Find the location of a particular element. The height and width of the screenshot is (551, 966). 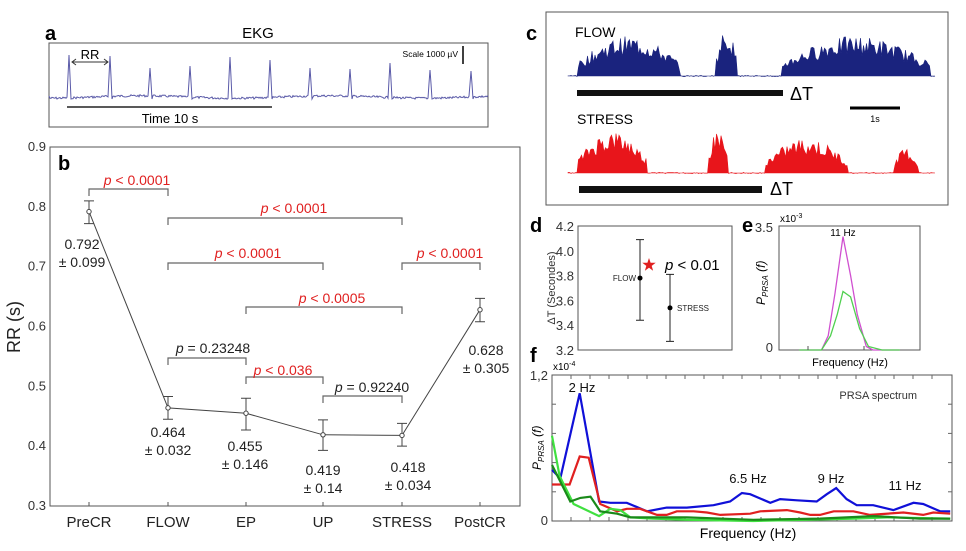

stress-trace is located at coordinates (751, 153).